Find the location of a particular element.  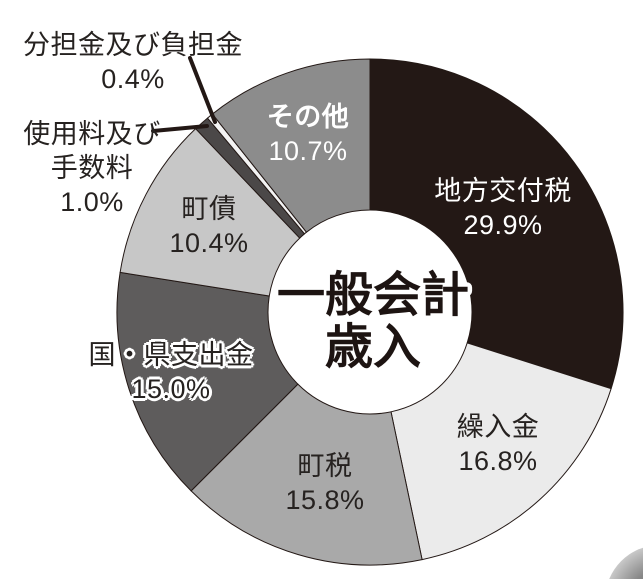

center-title-line-2: 歳入 is located at coordinates (373, 347).